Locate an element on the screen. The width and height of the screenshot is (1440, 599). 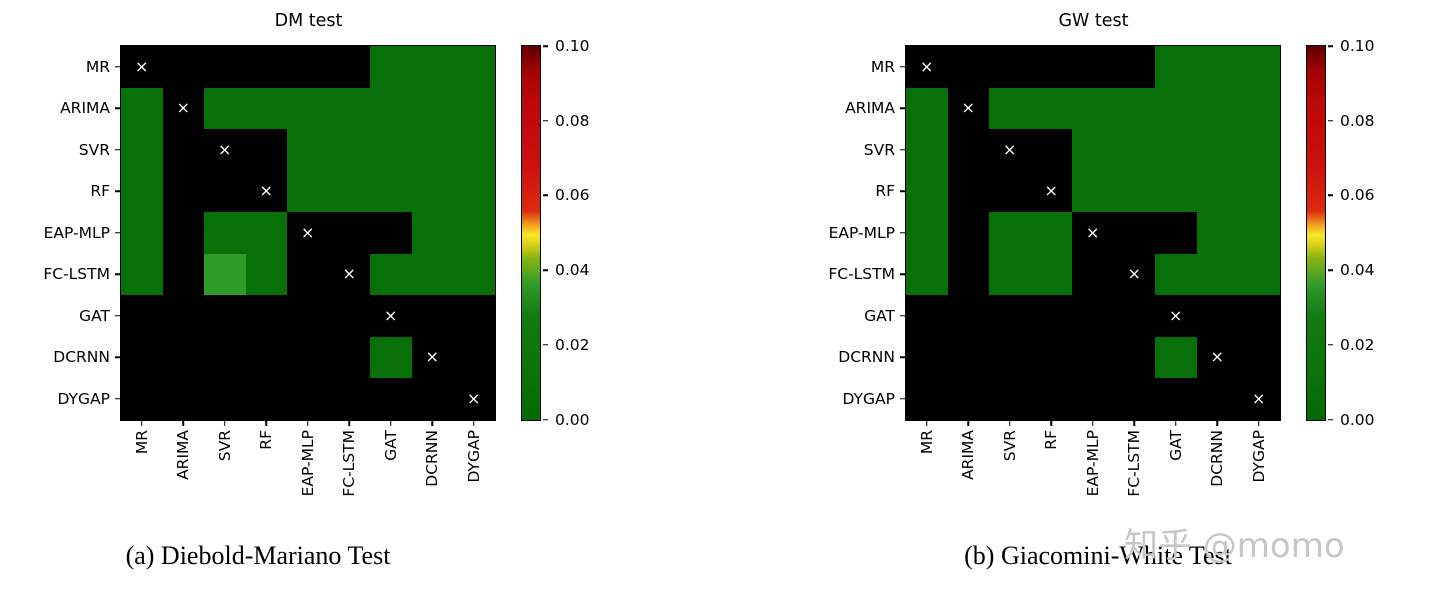
y-axis-label: FC-LSTM is located at coordinates (861, 274).